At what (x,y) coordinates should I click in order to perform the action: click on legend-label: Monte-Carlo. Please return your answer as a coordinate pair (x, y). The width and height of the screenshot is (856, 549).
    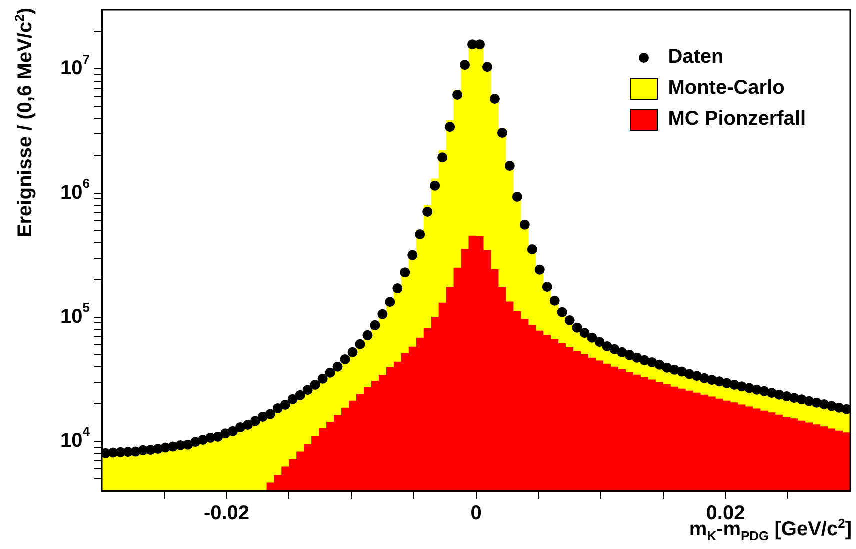
    Looking at the image, I should click on (726, 88).